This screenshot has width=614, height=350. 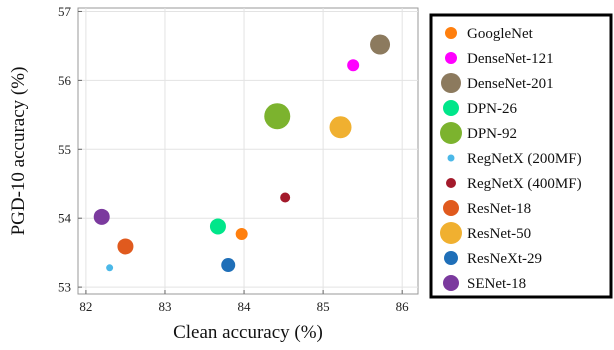 I want to click on x-axis-label: Clean accuracy (%), so click(x=248, y=332).